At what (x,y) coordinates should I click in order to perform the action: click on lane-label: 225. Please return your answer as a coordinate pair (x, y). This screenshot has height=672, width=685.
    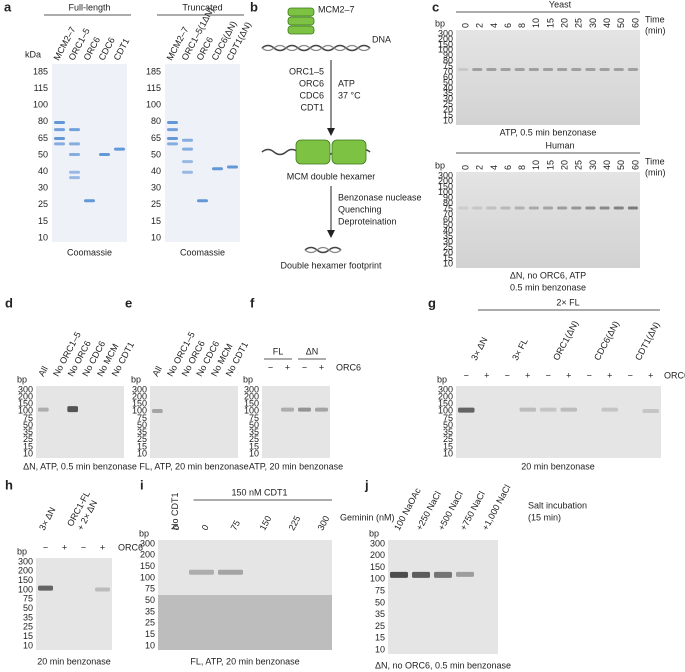
    Looking at the image, I should click on (295, 523).